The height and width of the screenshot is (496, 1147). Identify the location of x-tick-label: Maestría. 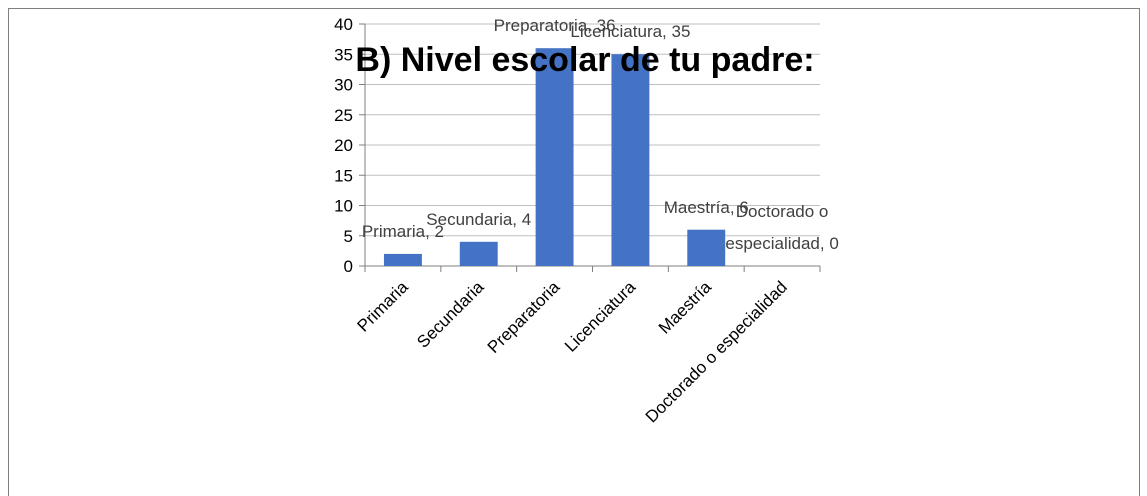
(685, 307).